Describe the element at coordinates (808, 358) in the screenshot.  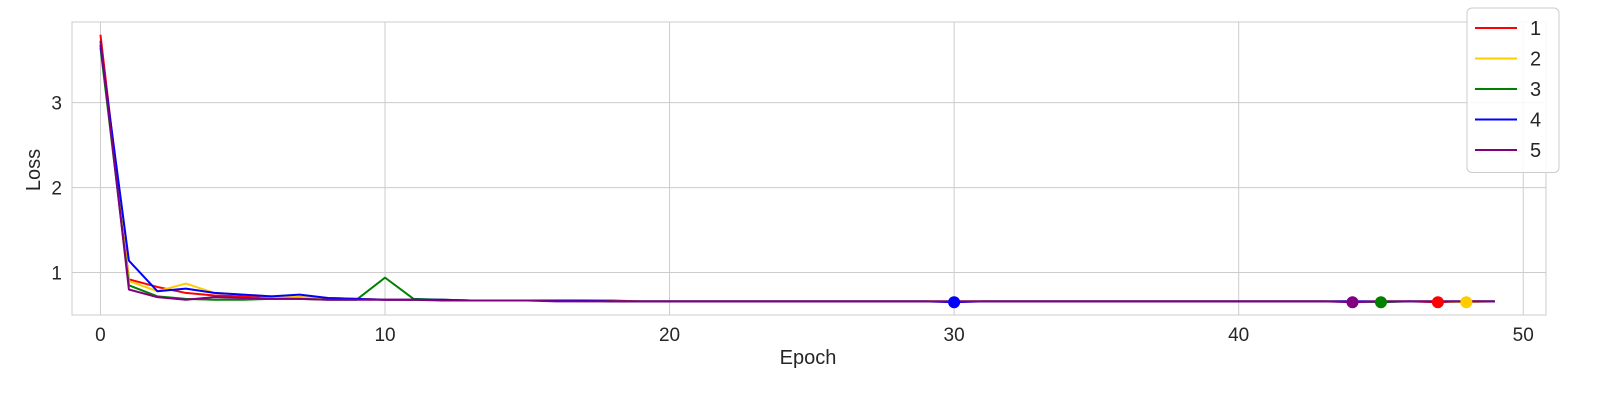
I see `x-axis-title: Epoch` at that location.